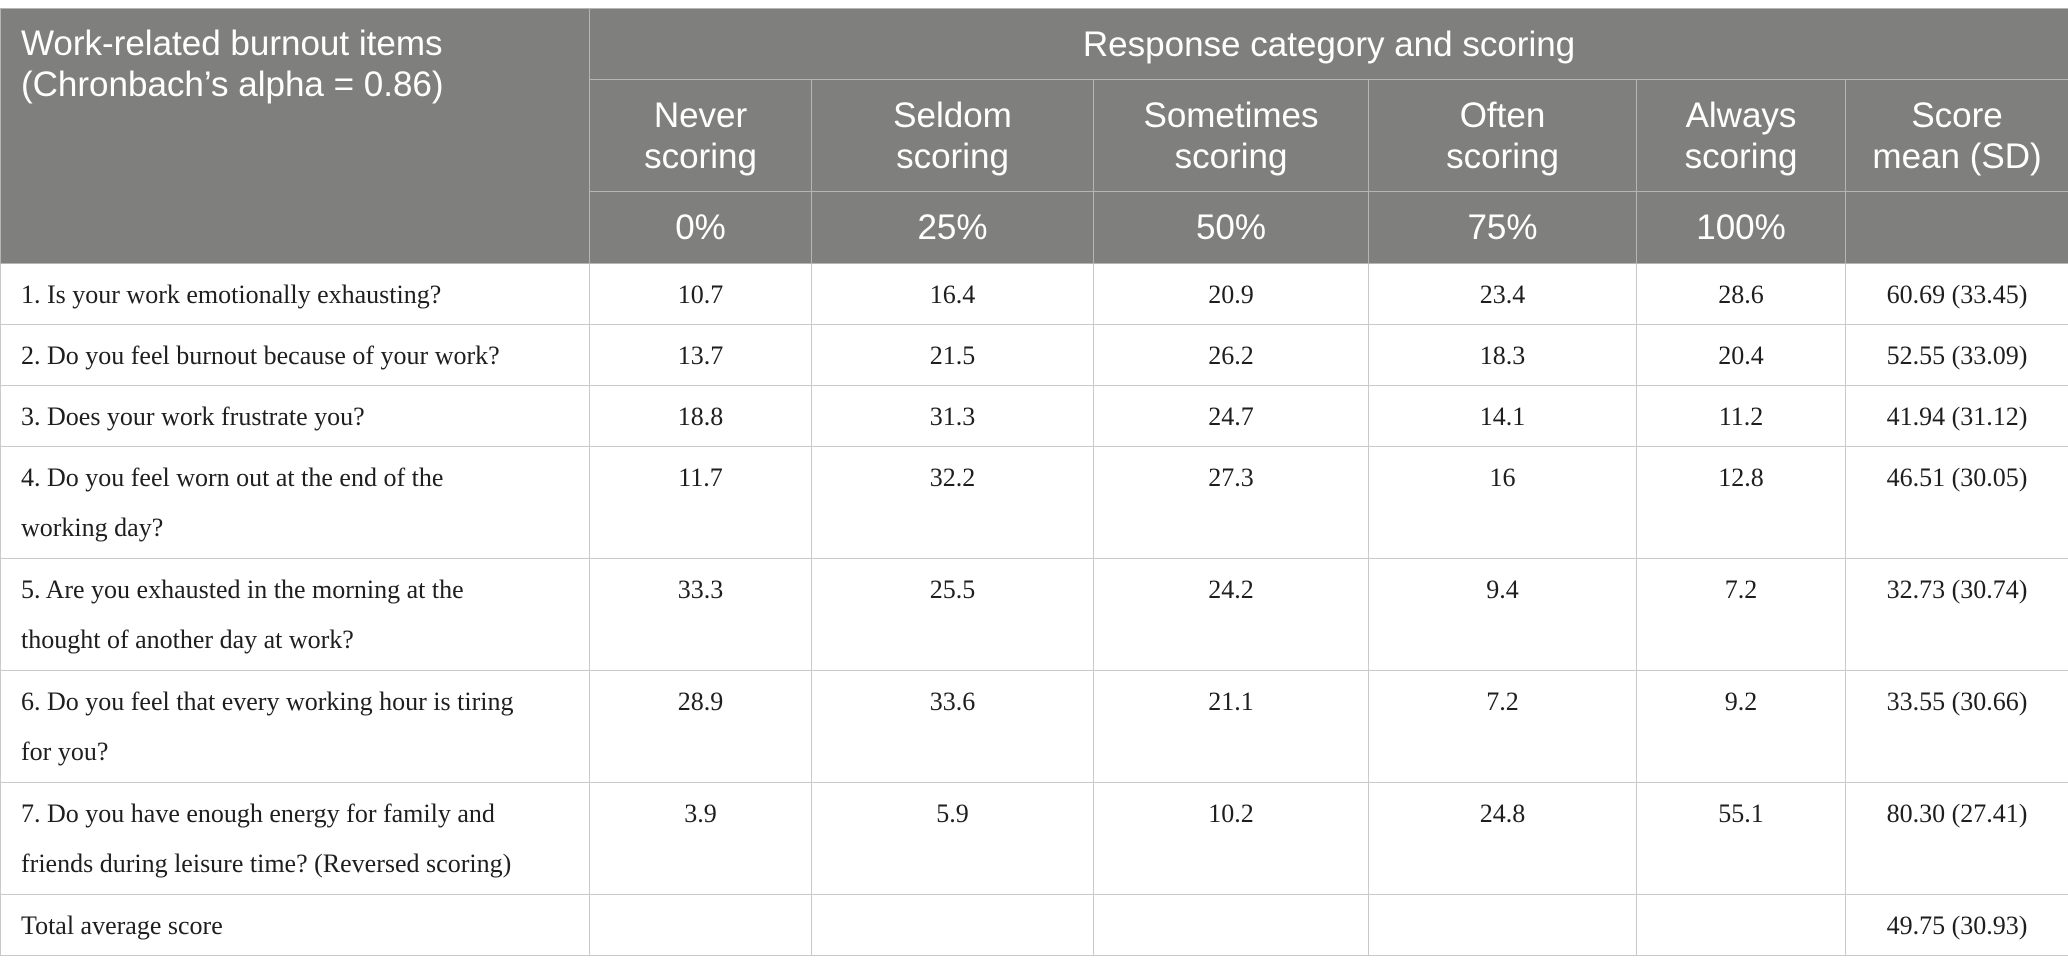 The height and width of the screenshot is (965, 2068). Describe the element at coordinates (1328, 44) in the screenshot. I see `response-category-header: Response category and scoring` at that location.